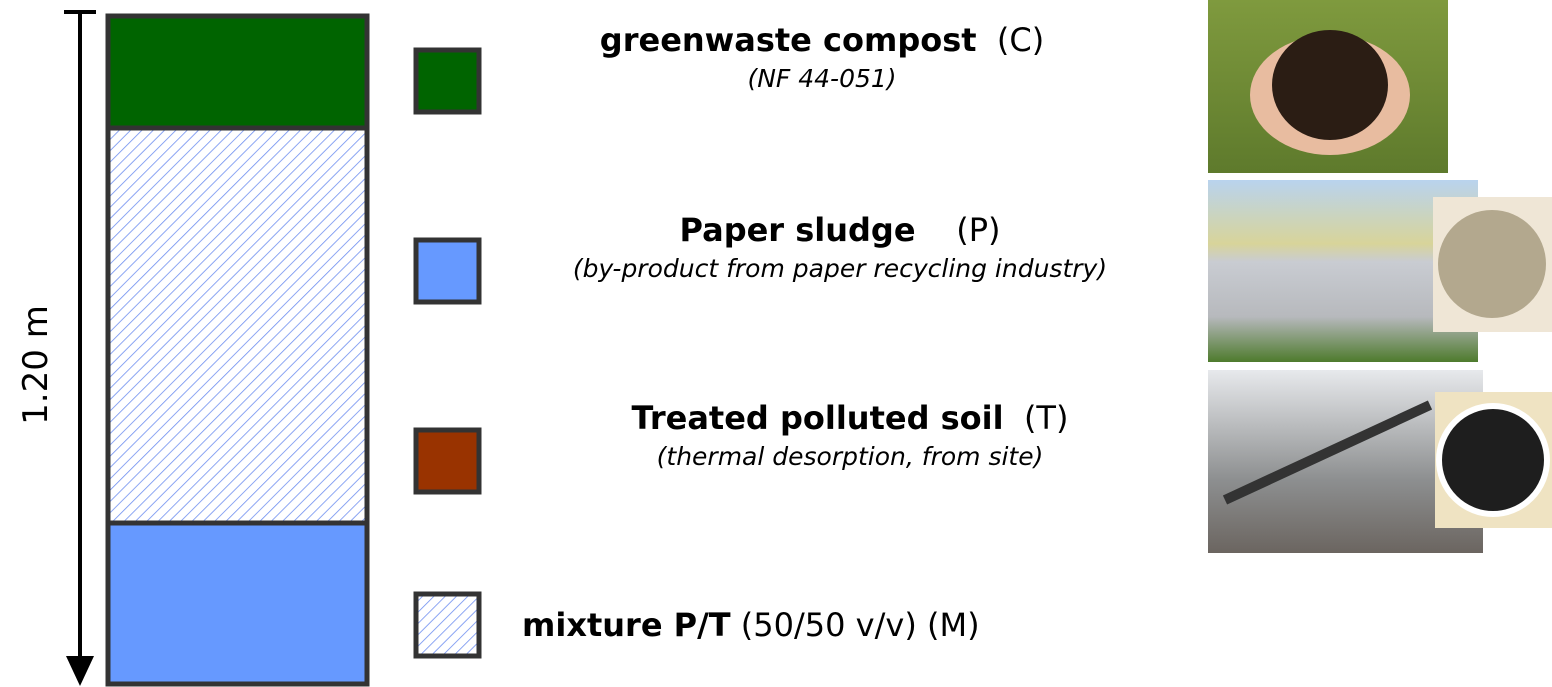  Describe the element at coordinates (817, 418) in the screenshot. I see `item-name: Treated polluted soil` at that location.